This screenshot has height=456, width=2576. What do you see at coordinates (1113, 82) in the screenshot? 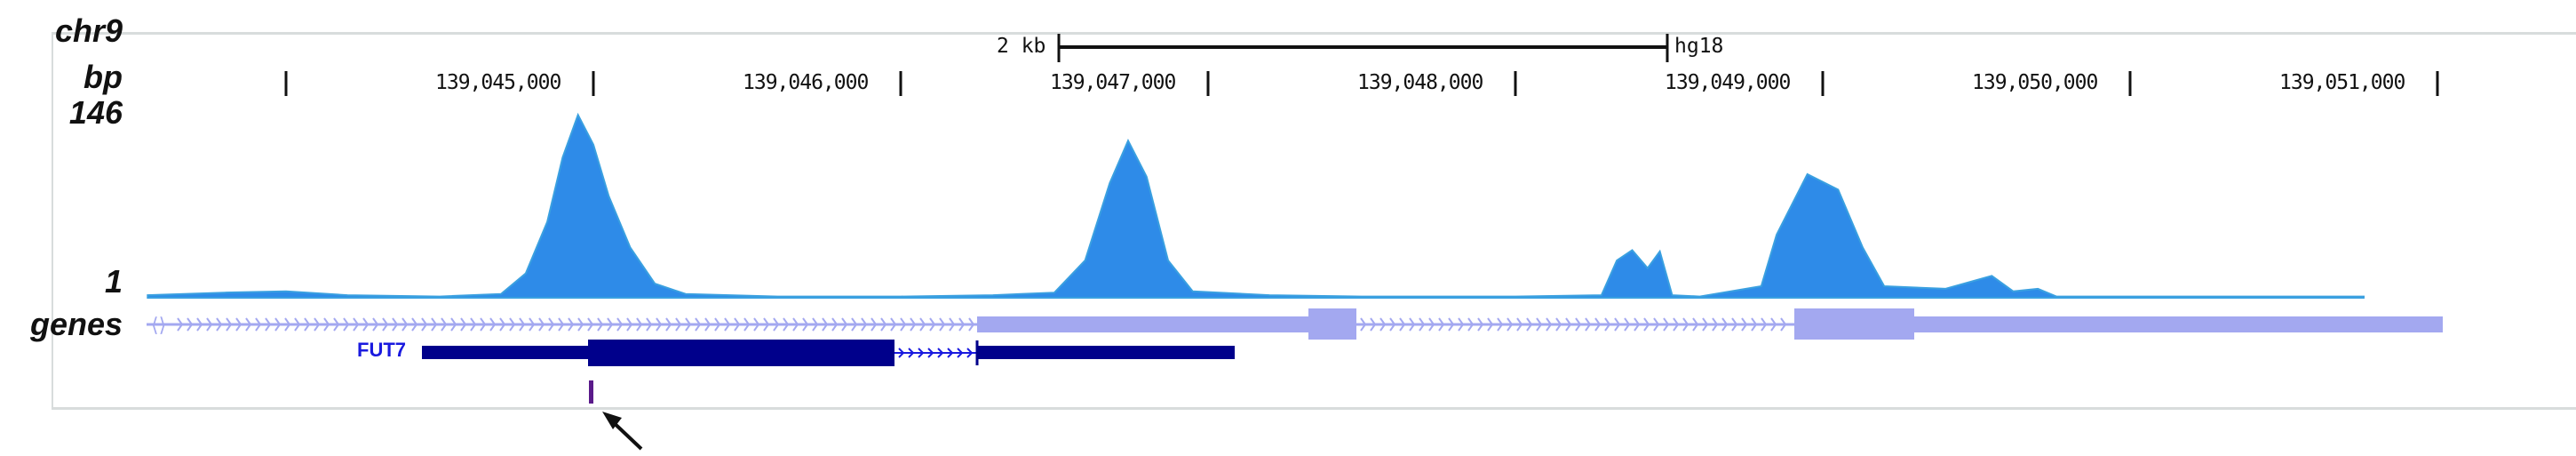
I see `ruler-tick-label: 139,047,000` at bounding box center [1113, 82].